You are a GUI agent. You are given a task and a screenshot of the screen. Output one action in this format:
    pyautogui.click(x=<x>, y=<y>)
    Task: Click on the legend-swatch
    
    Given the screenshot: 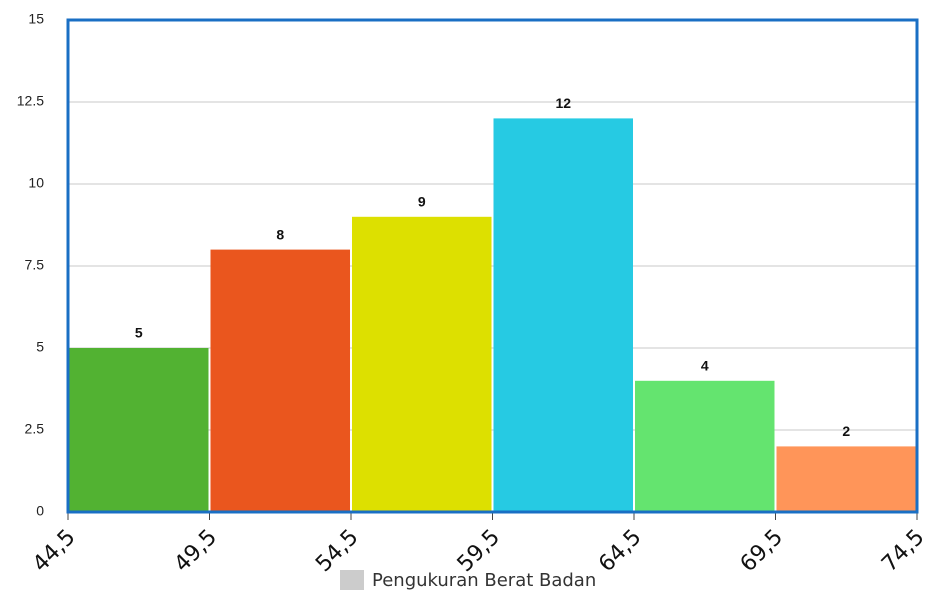 What is the action you would take?
    pyautogui.click(x=352, y=580)
    